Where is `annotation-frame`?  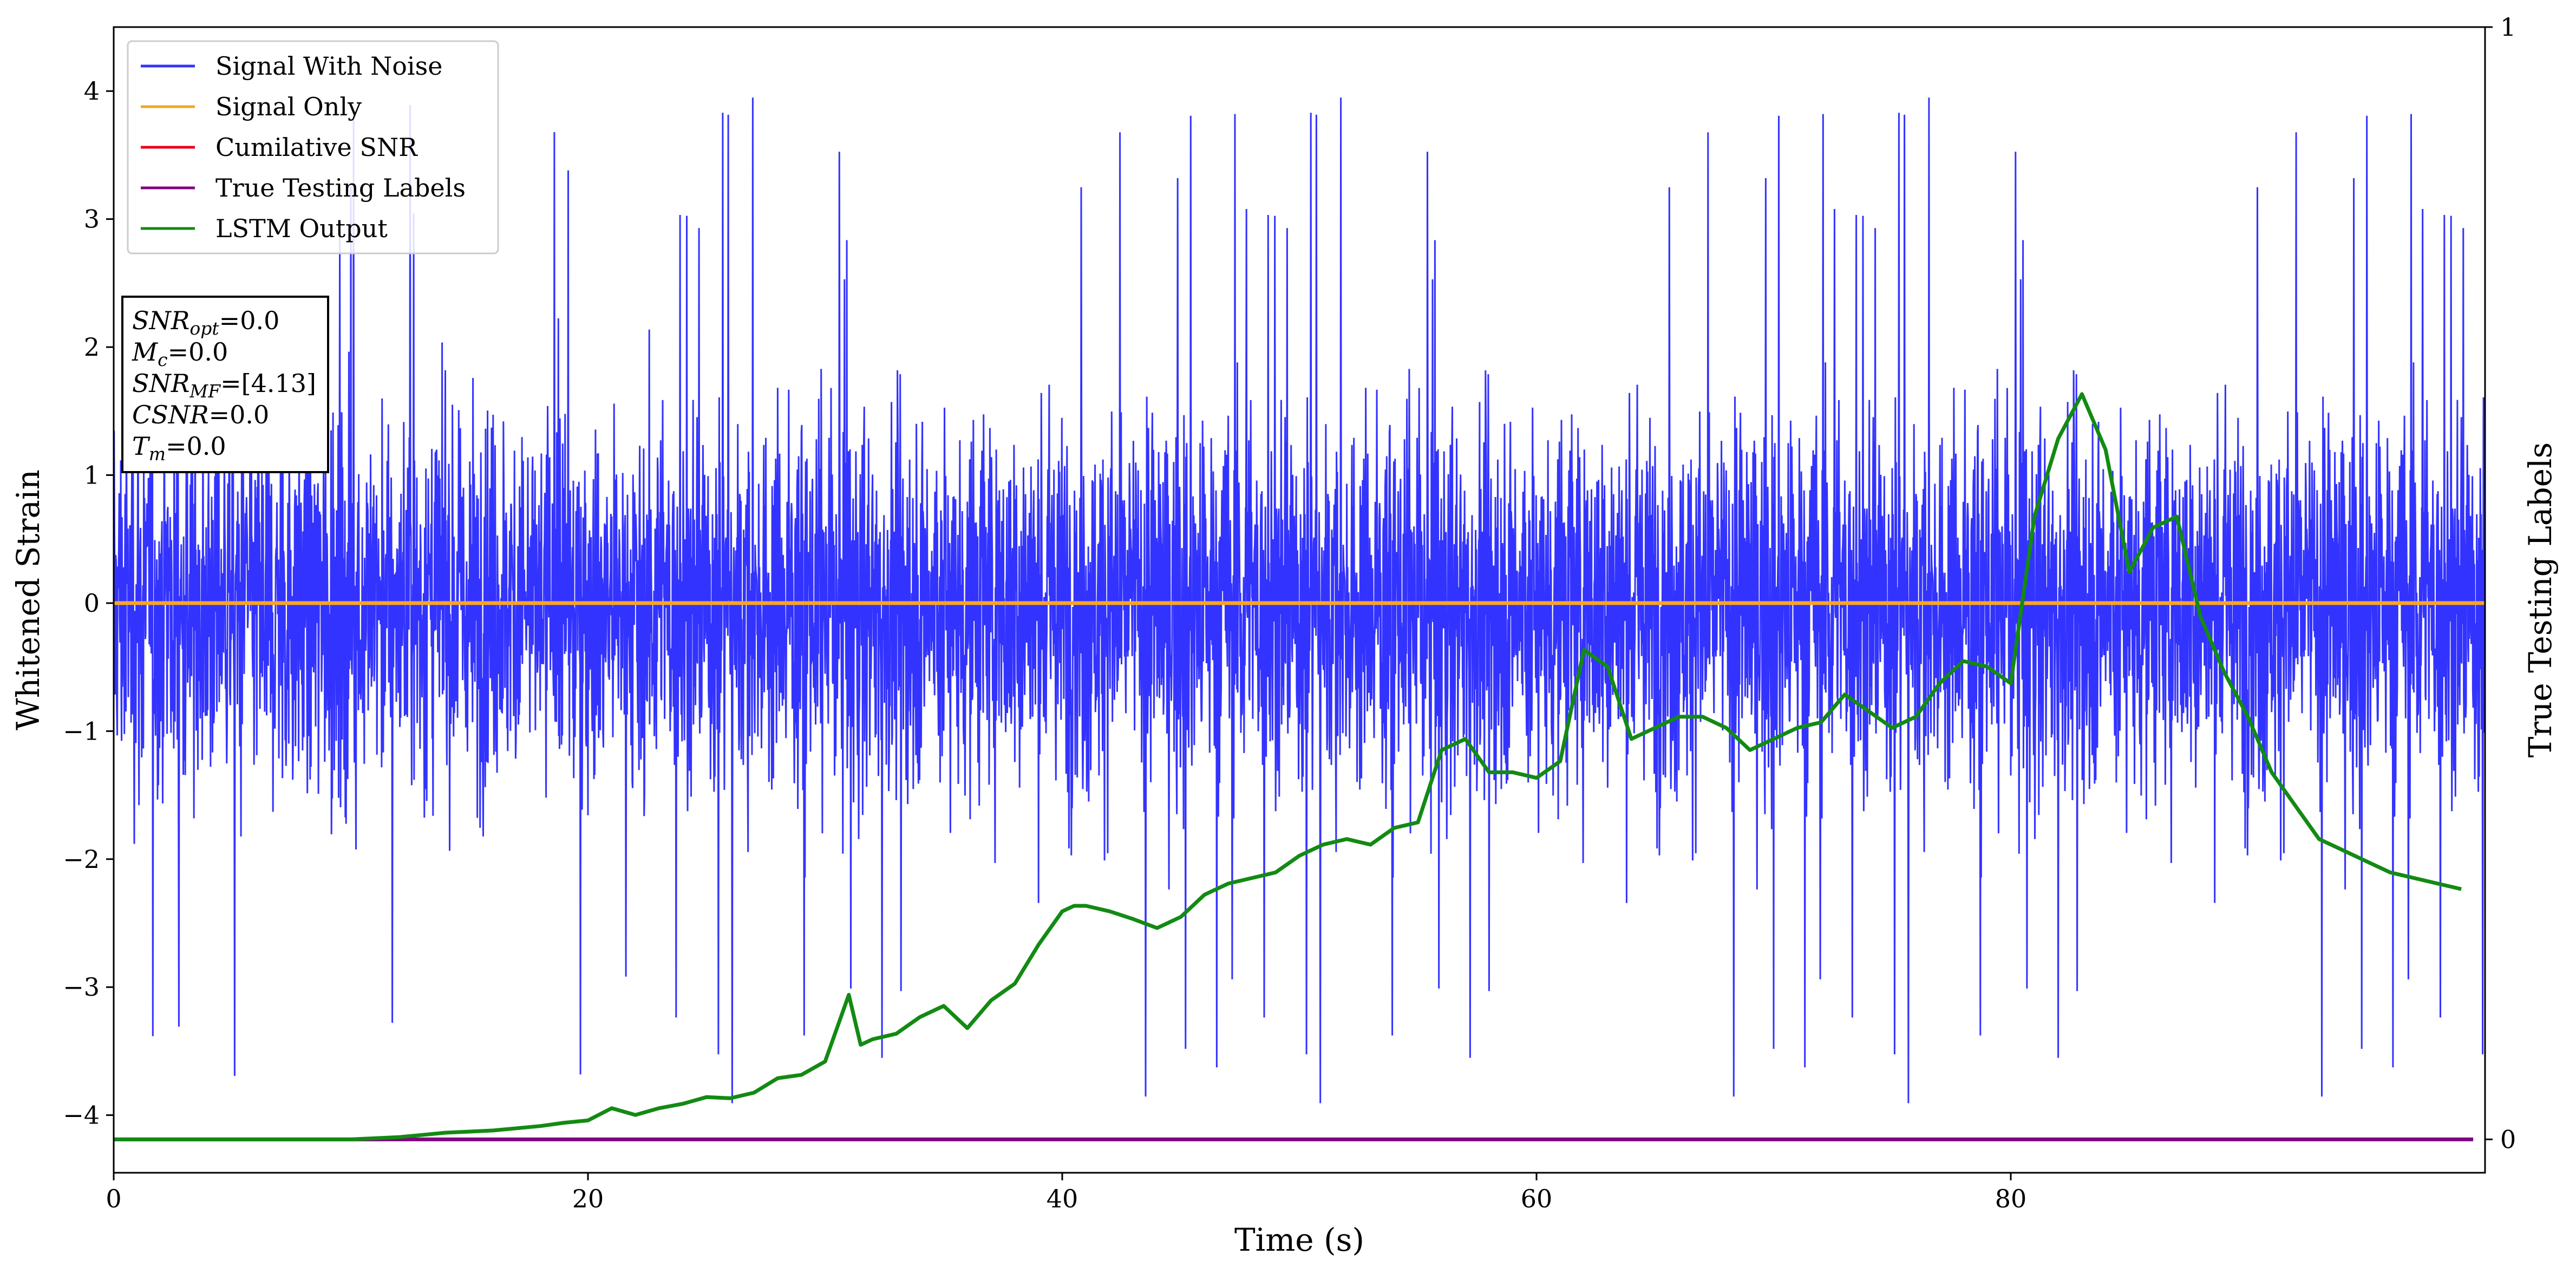
annotation-frame is located at coordinates (225, 384).